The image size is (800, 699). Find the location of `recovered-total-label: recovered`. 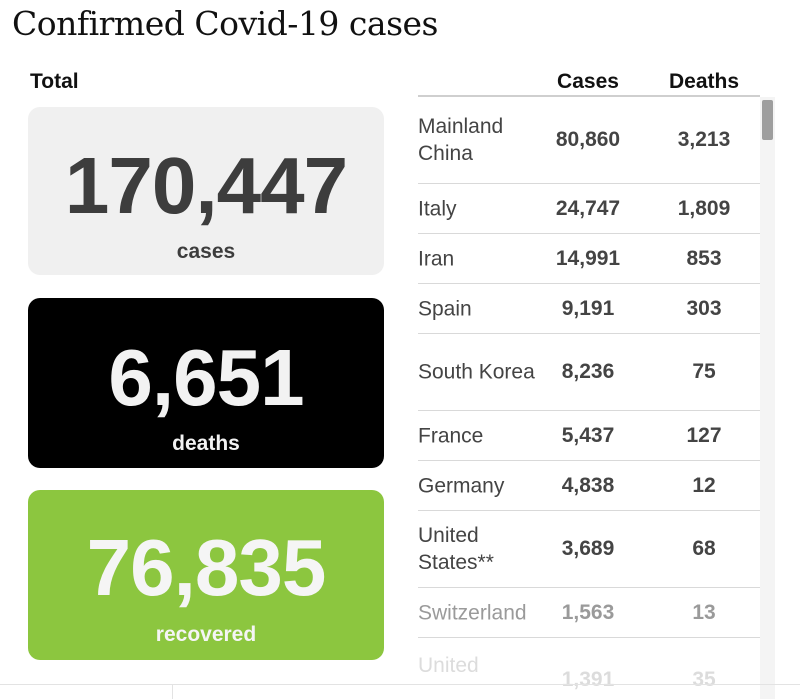

recovered-total-label: recovered is located at coordinates (206, 634).